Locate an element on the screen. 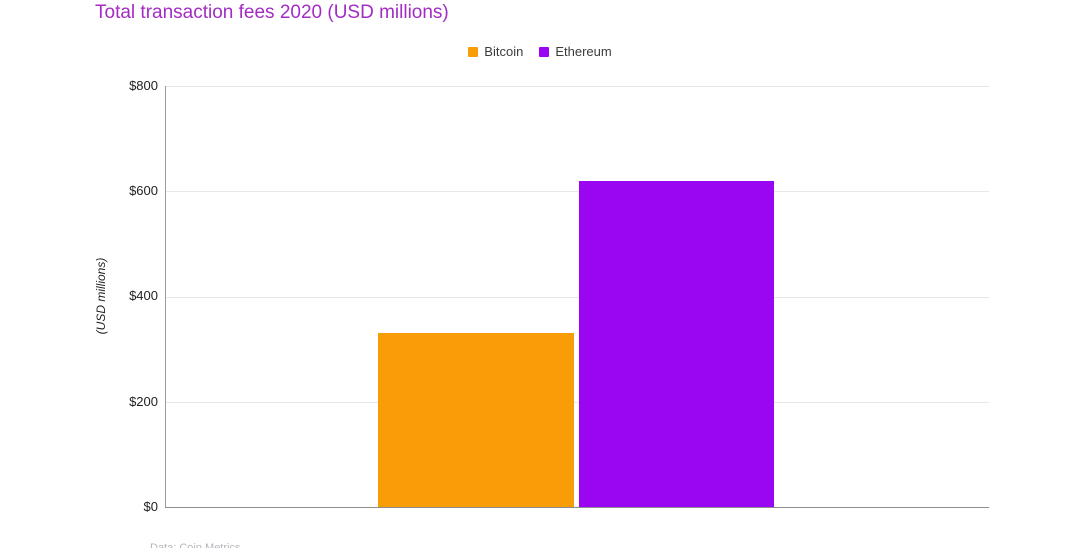  legend: Bitcoin Ethereum is located at coordinates (540, 51).